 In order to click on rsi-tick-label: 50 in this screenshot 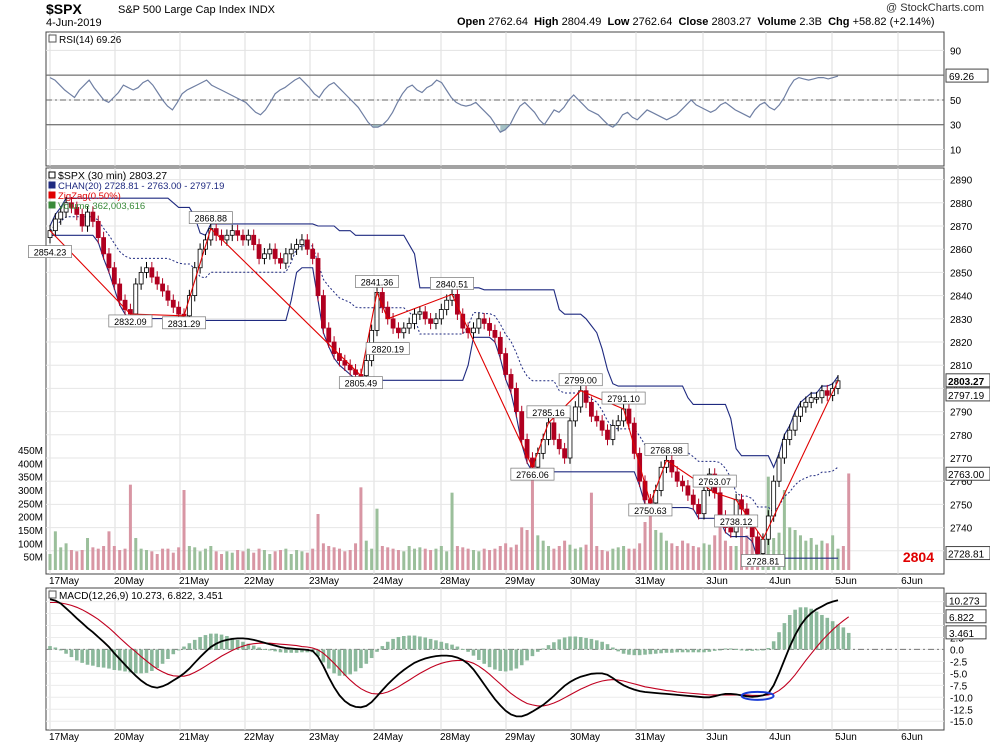, I will do `click(956, 101)`.